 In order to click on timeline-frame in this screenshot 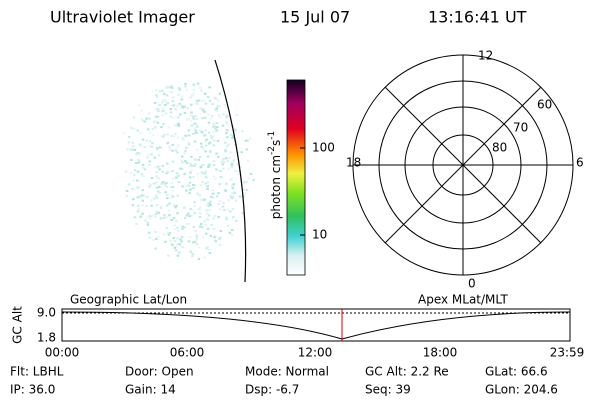, I will do `click(316, 325)`.